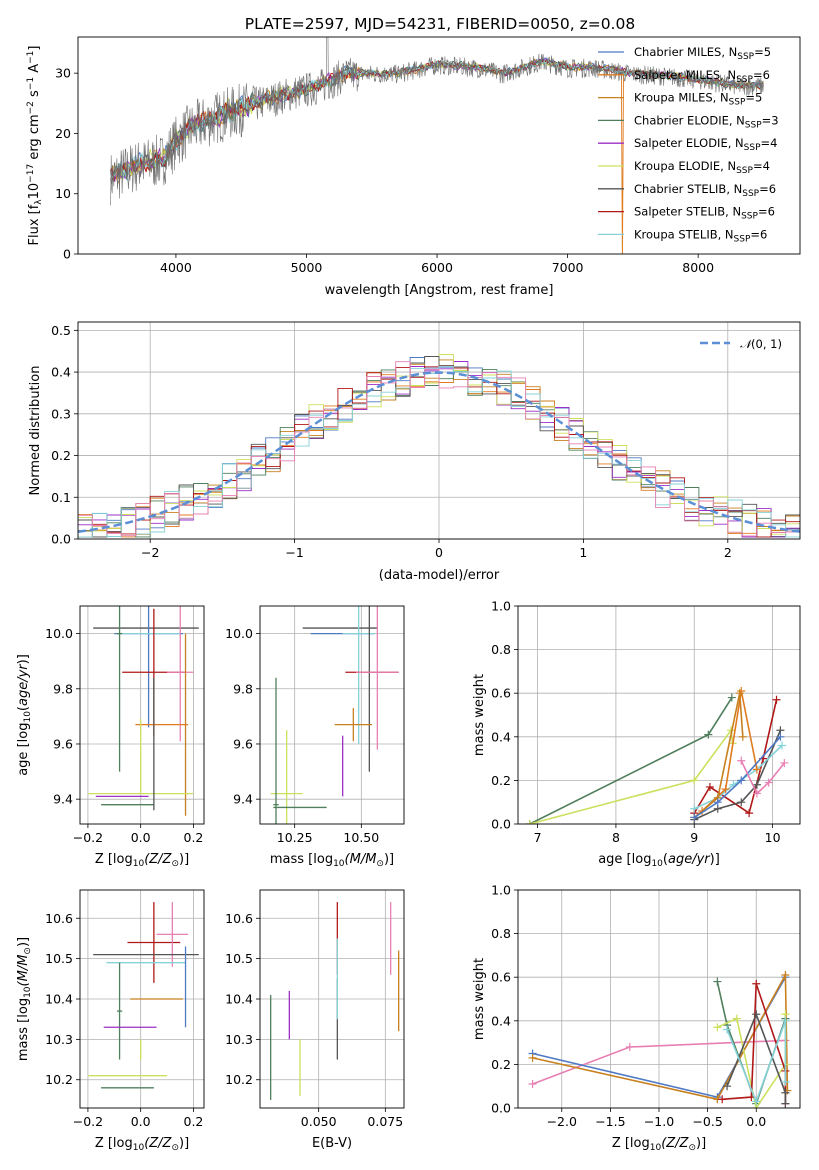  I want to click on y-axis-label-group: mass [log10(M/M⊙)], so click(24, 999).